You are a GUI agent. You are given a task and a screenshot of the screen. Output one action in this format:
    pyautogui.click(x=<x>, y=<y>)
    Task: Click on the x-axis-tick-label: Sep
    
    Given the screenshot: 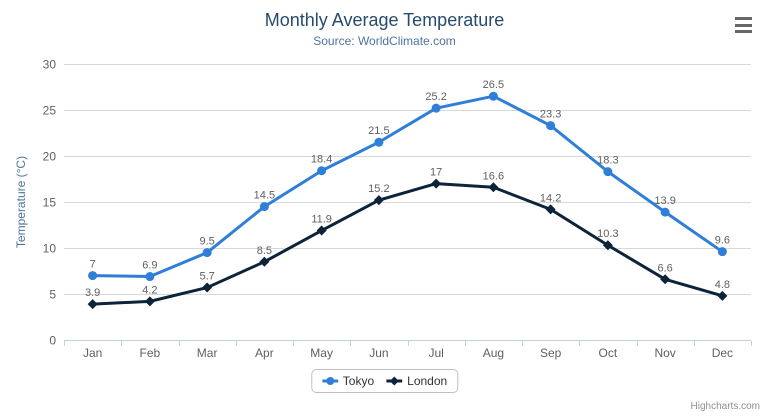 What is the action you would take?
    pyautogui.click(x=551, y=353)
    